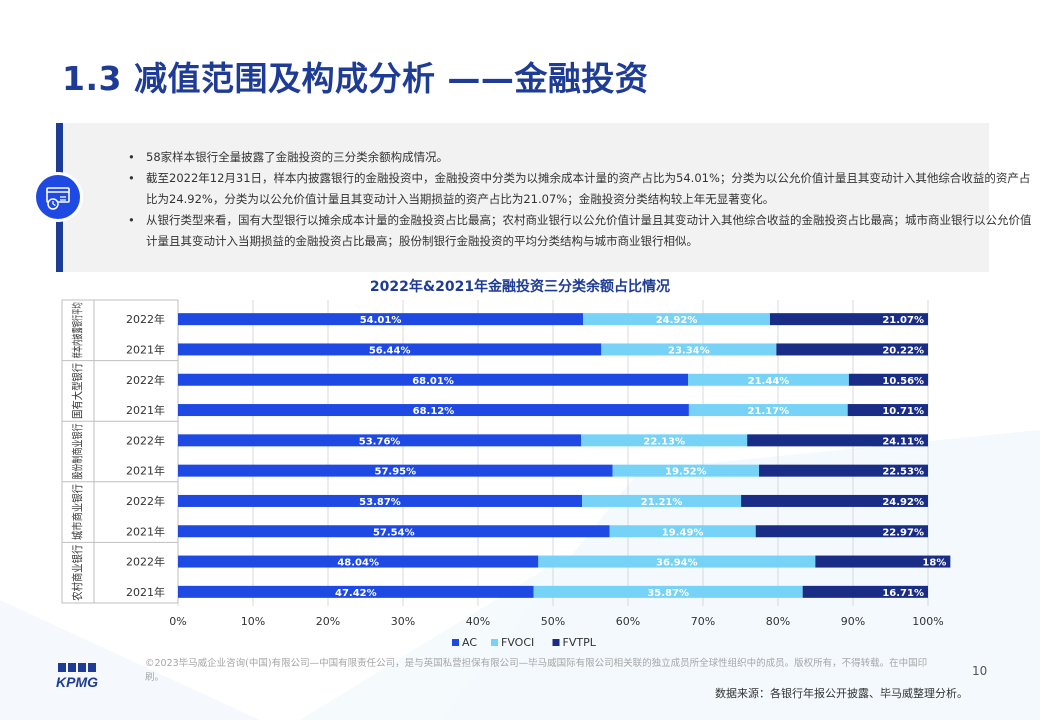  I want to click on data-label: 22.13%, so click(664, 441).